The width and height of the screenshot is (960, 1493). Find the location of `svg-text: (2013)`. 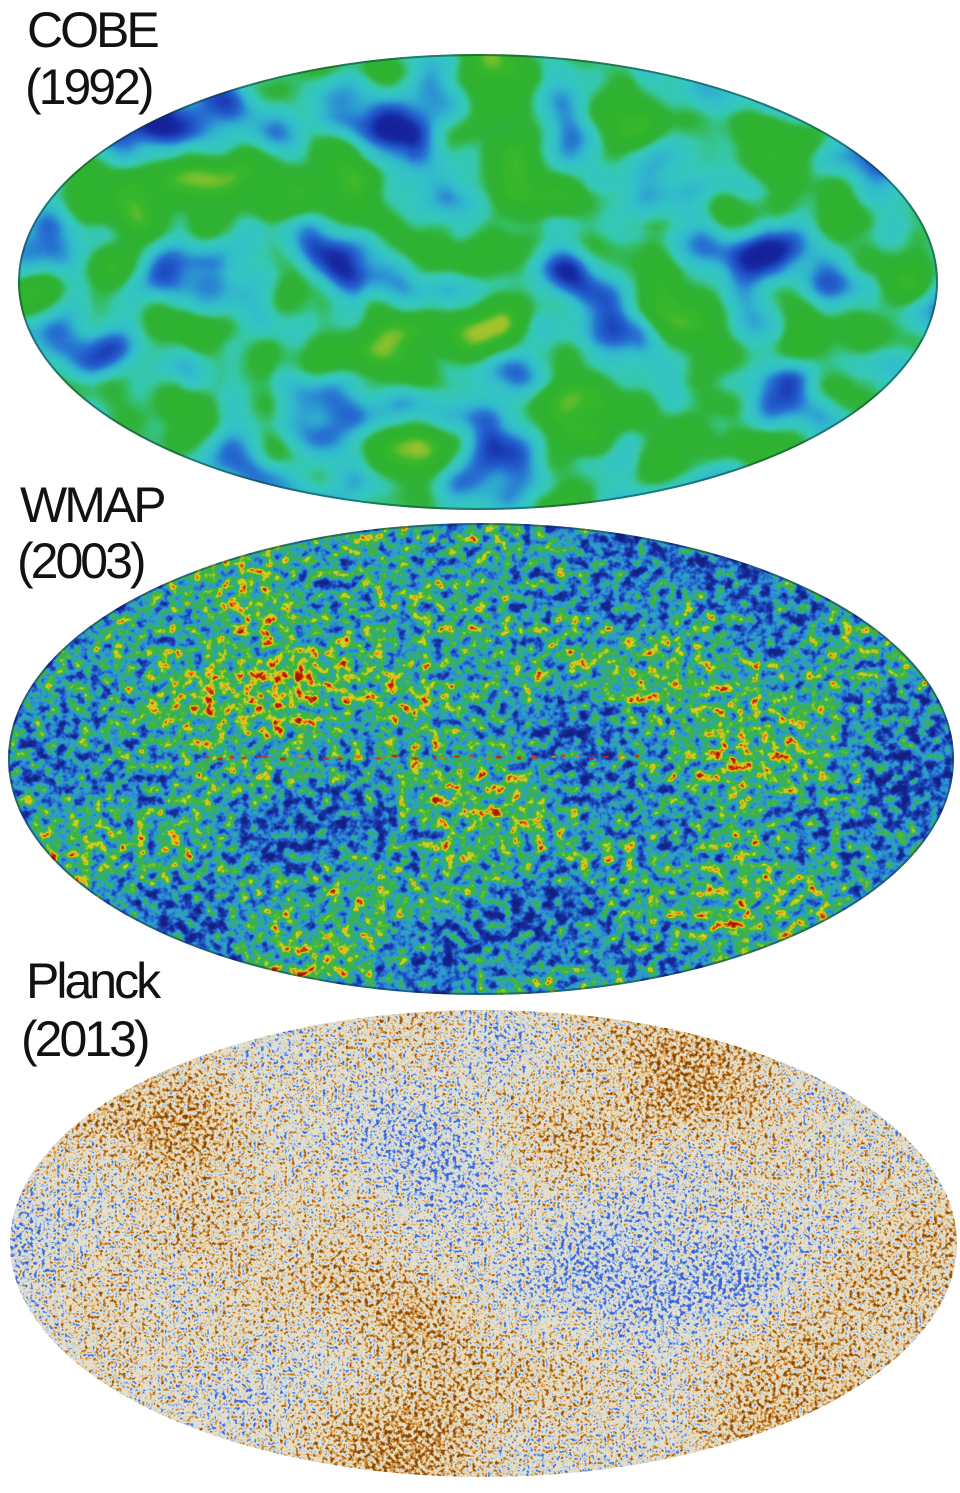

svg-text: (2013) is located at coordinates (84, 1039).